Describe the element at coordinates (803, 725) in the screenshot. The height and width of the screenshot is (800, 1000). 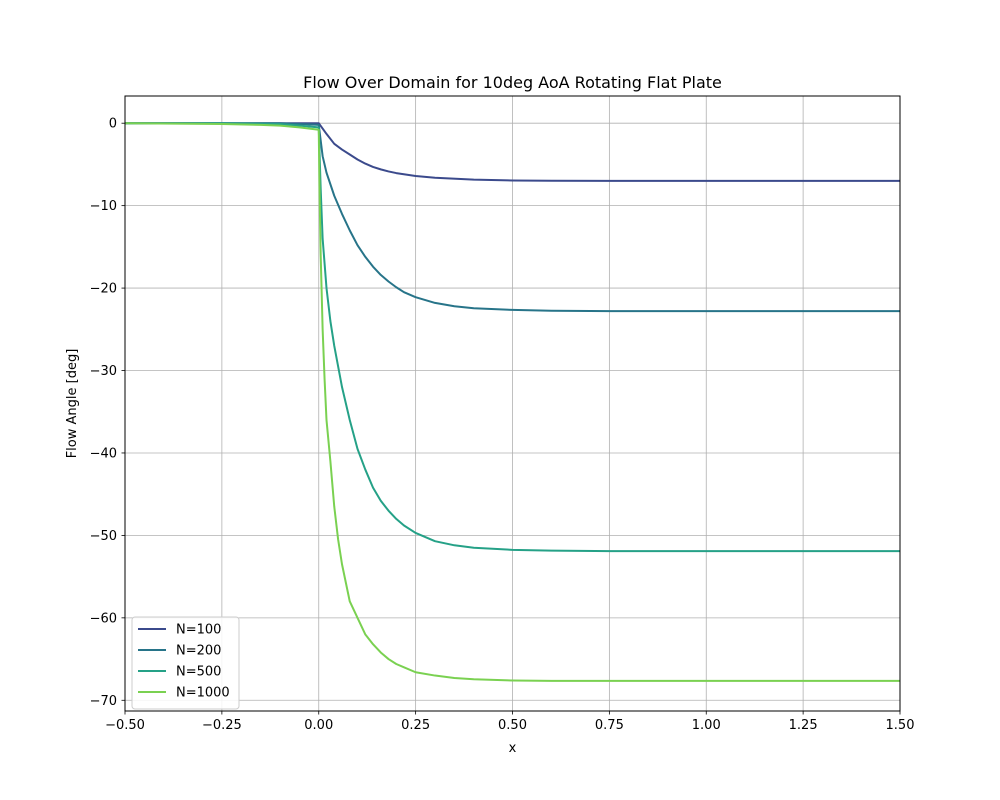
I see `x-tick-label: 1.25` at that location.